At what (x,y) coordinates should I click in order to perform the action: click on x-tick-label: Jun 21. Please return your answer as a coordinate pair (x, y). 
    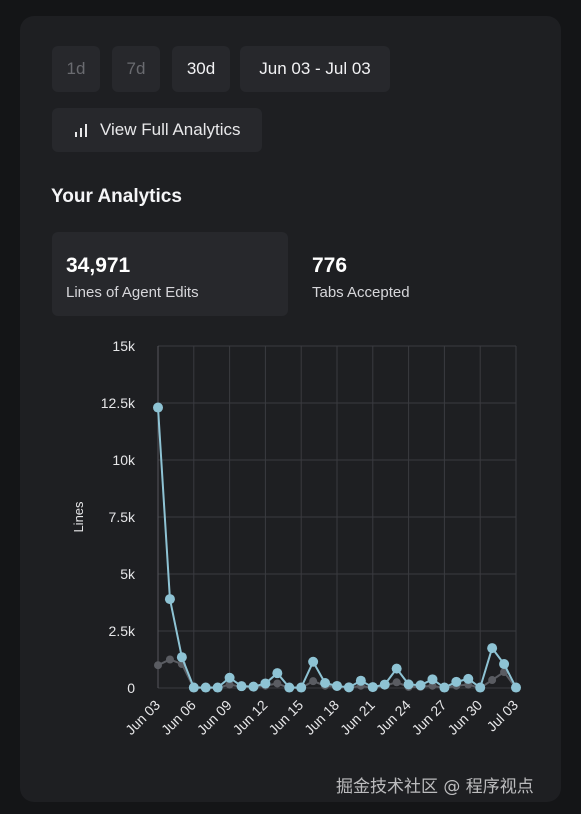
    Looking at the image, I should click on (357, 717).